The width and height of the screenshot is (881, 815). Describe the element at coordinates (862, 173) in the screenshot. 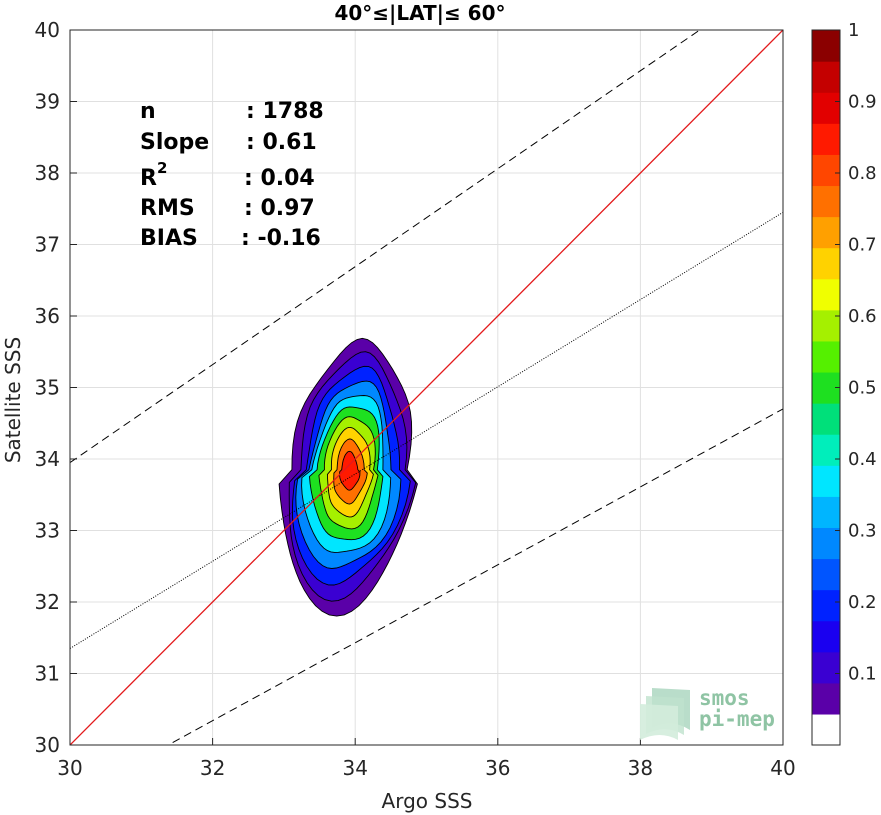

I see `colorbar-tick-label: 0.8` at that location.